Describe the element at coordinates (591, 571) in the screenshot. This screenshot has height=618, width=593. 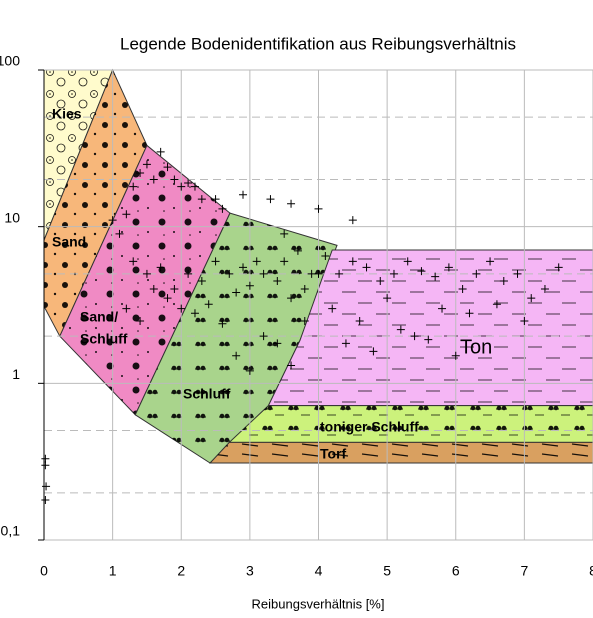
I see `x-tick-label: 8` at that location.